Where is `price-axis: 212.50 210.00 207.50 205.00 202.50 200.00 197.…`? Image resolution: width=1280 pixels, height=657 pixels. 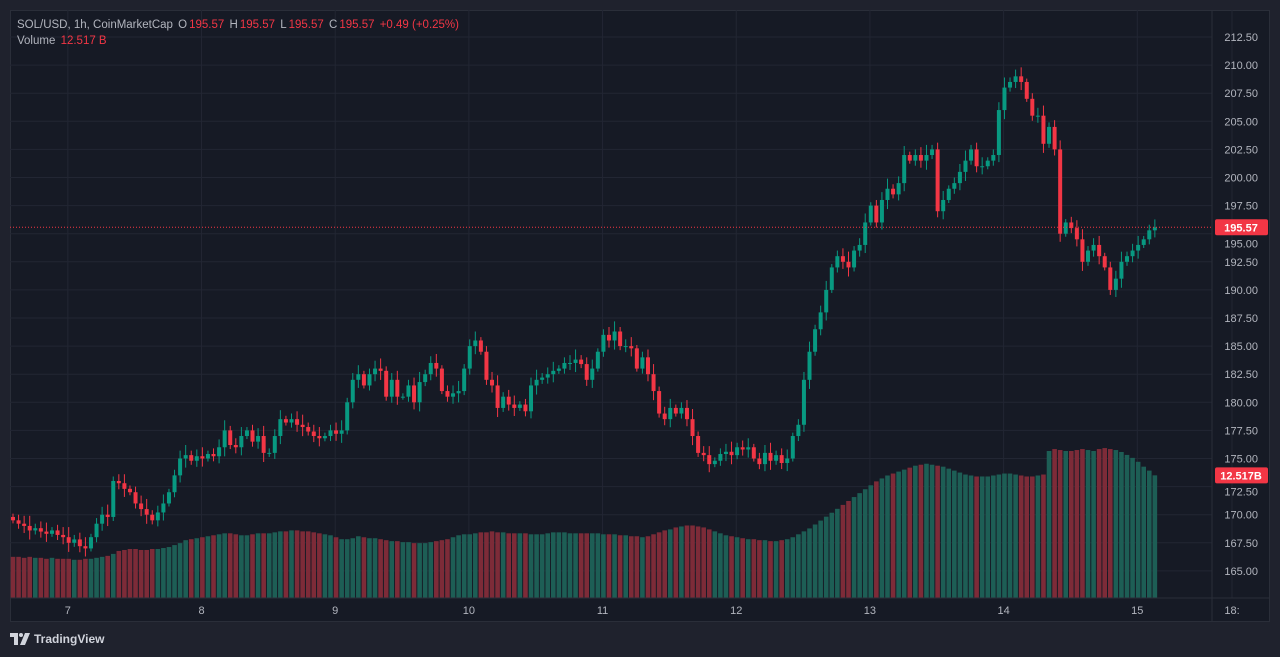
price-axis: 212.50 210.00 207.50 205.00 202.50 200.00 197.… is located at coordinates (1241, 305).